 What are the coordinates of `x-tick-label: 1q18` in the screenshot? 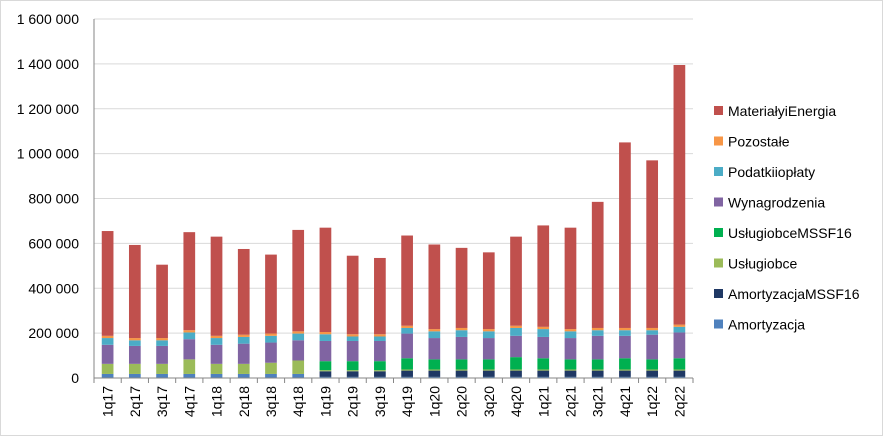 It's located at (217, 401).